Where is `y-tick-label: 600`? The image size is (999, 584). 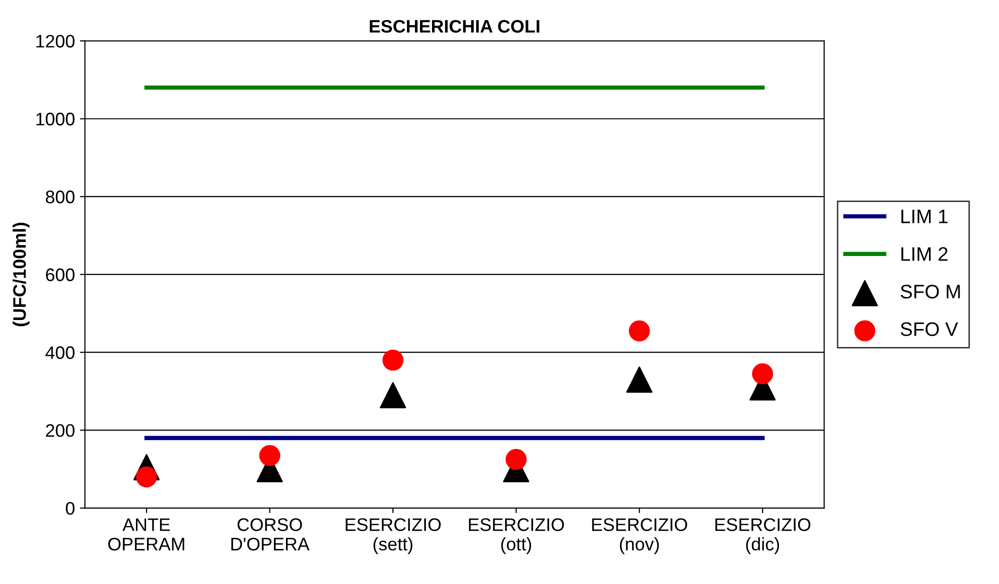
y-tick-label: 600 is located at coordinates (60, 275).